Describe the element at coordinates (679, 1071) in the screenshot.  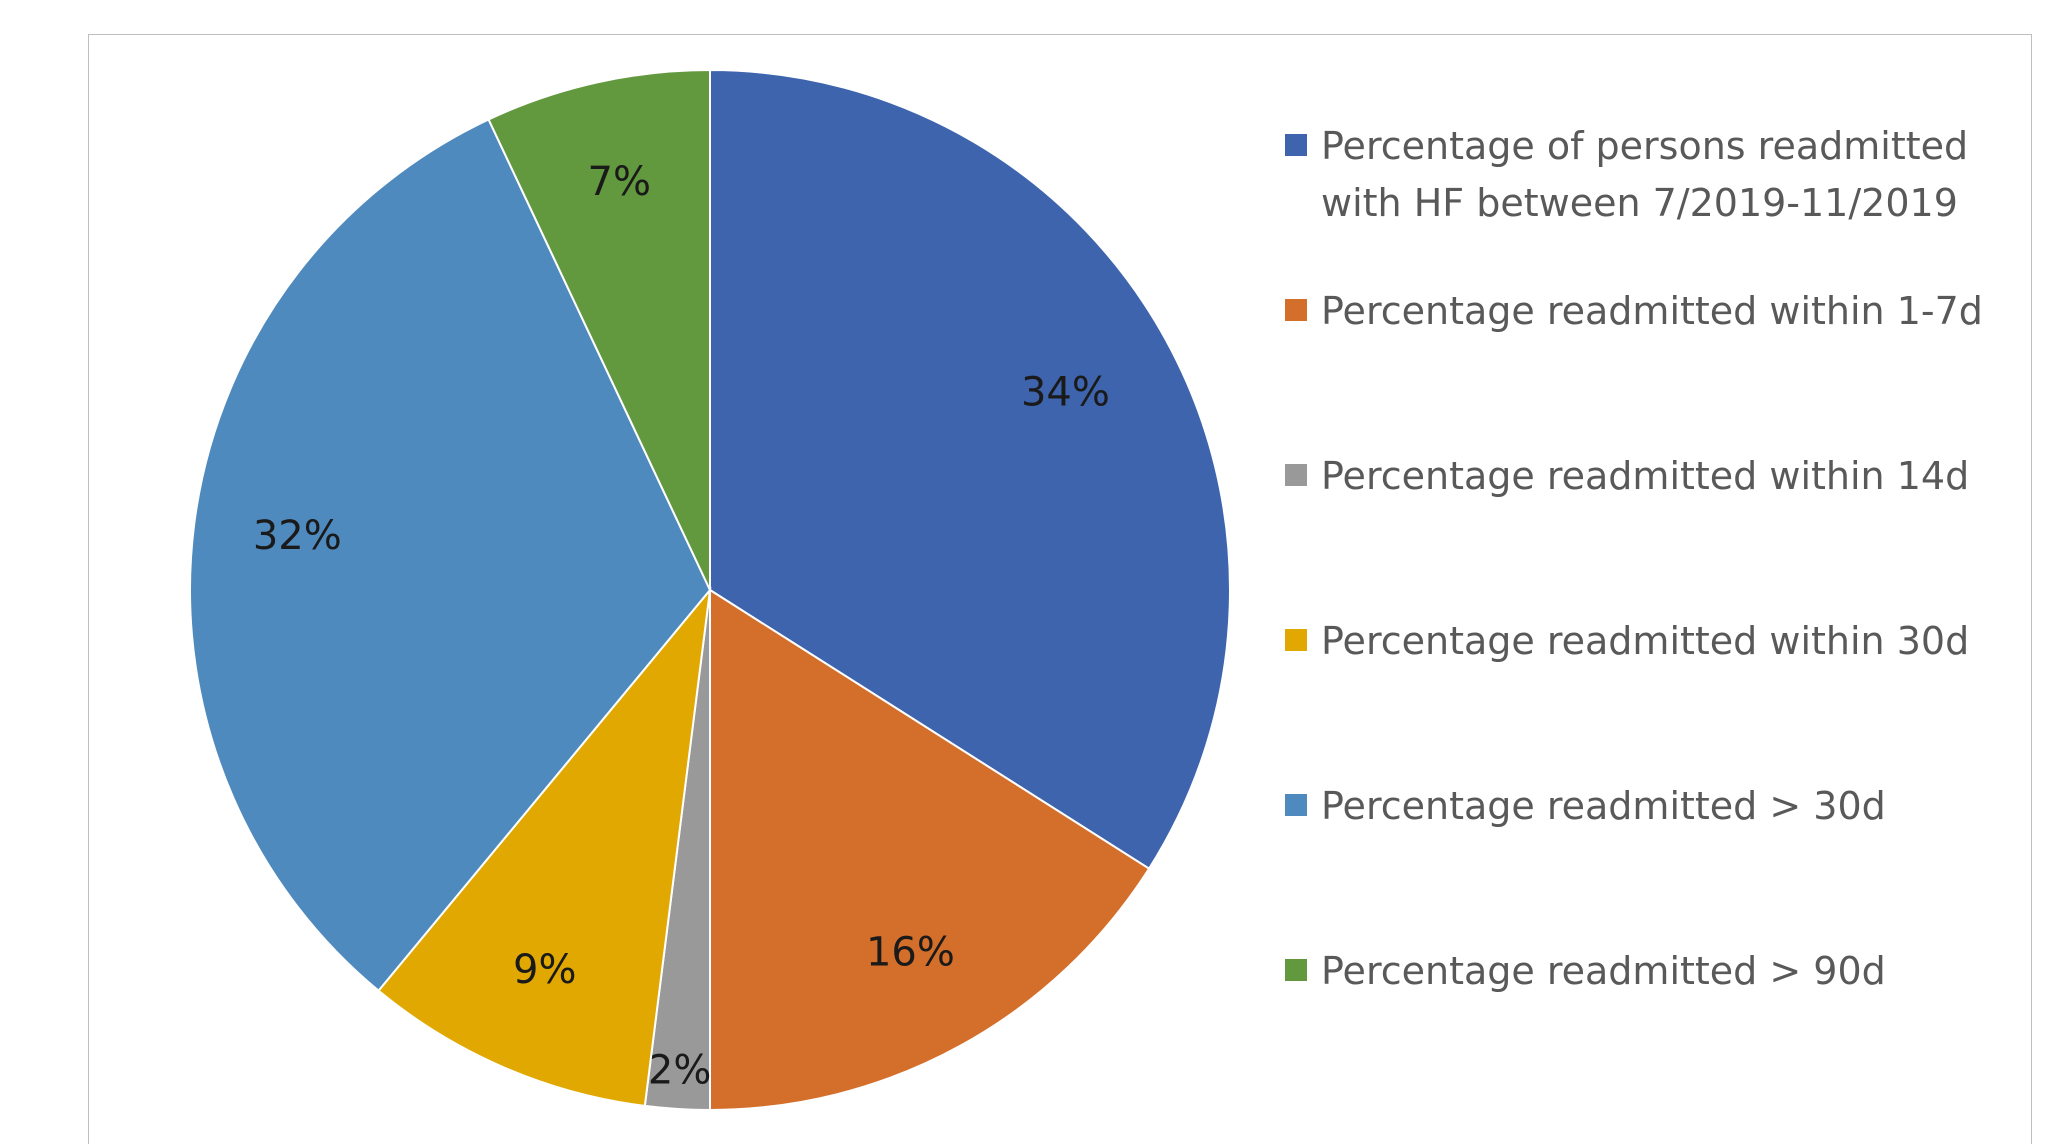
I see `slice-label-3: 2%` at that location.